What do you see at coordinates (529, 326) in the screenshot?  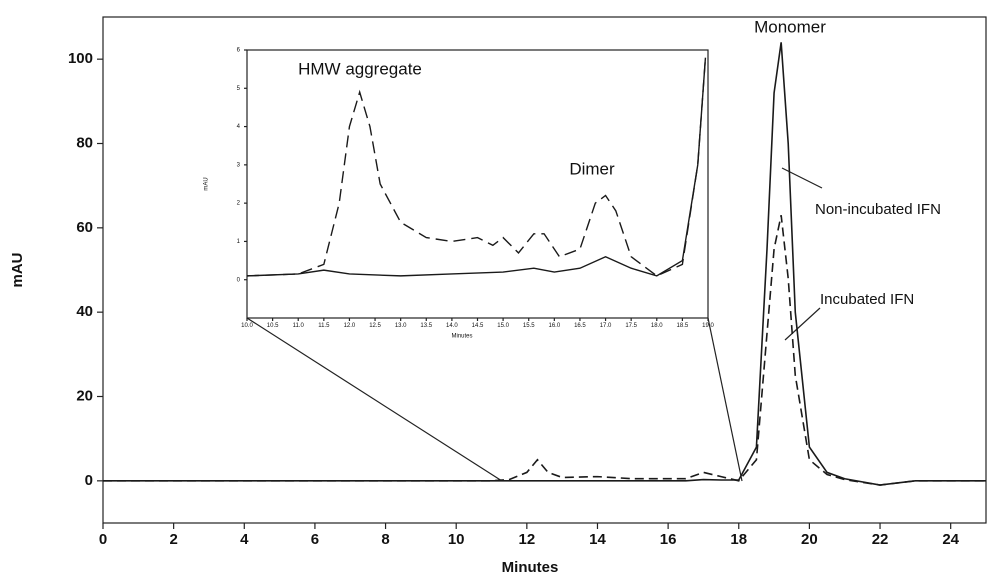 I see `x-tick-label: 15.5` at bounding box center [529, 326].